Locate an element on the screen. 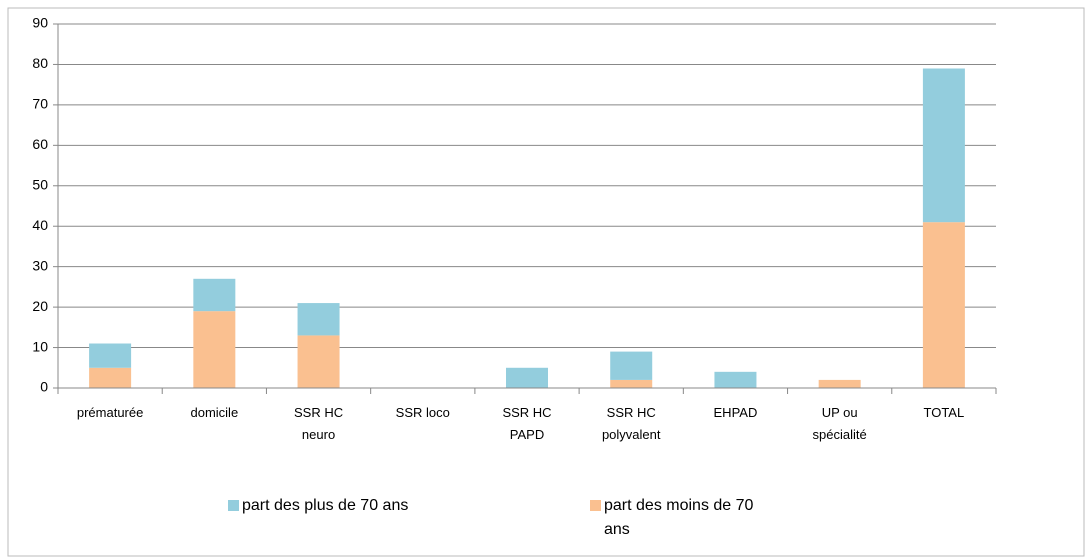 The height and width of the screenshot is (560, 1088). y-tick-label: 20 is located at coordinates (40, 306).